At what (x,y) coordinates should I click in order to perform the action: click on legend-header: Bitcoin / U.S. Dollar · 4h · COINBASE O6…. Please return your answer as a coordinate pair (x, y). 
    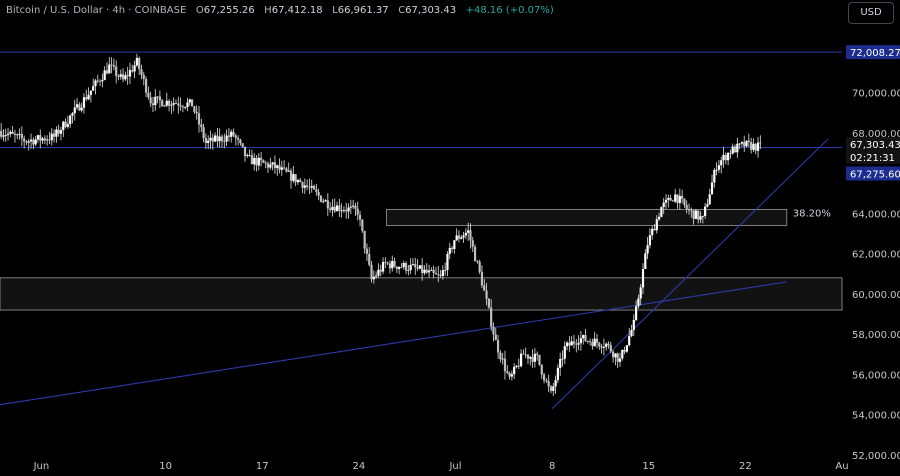
    Looking at the image, I should click on (280, 10).